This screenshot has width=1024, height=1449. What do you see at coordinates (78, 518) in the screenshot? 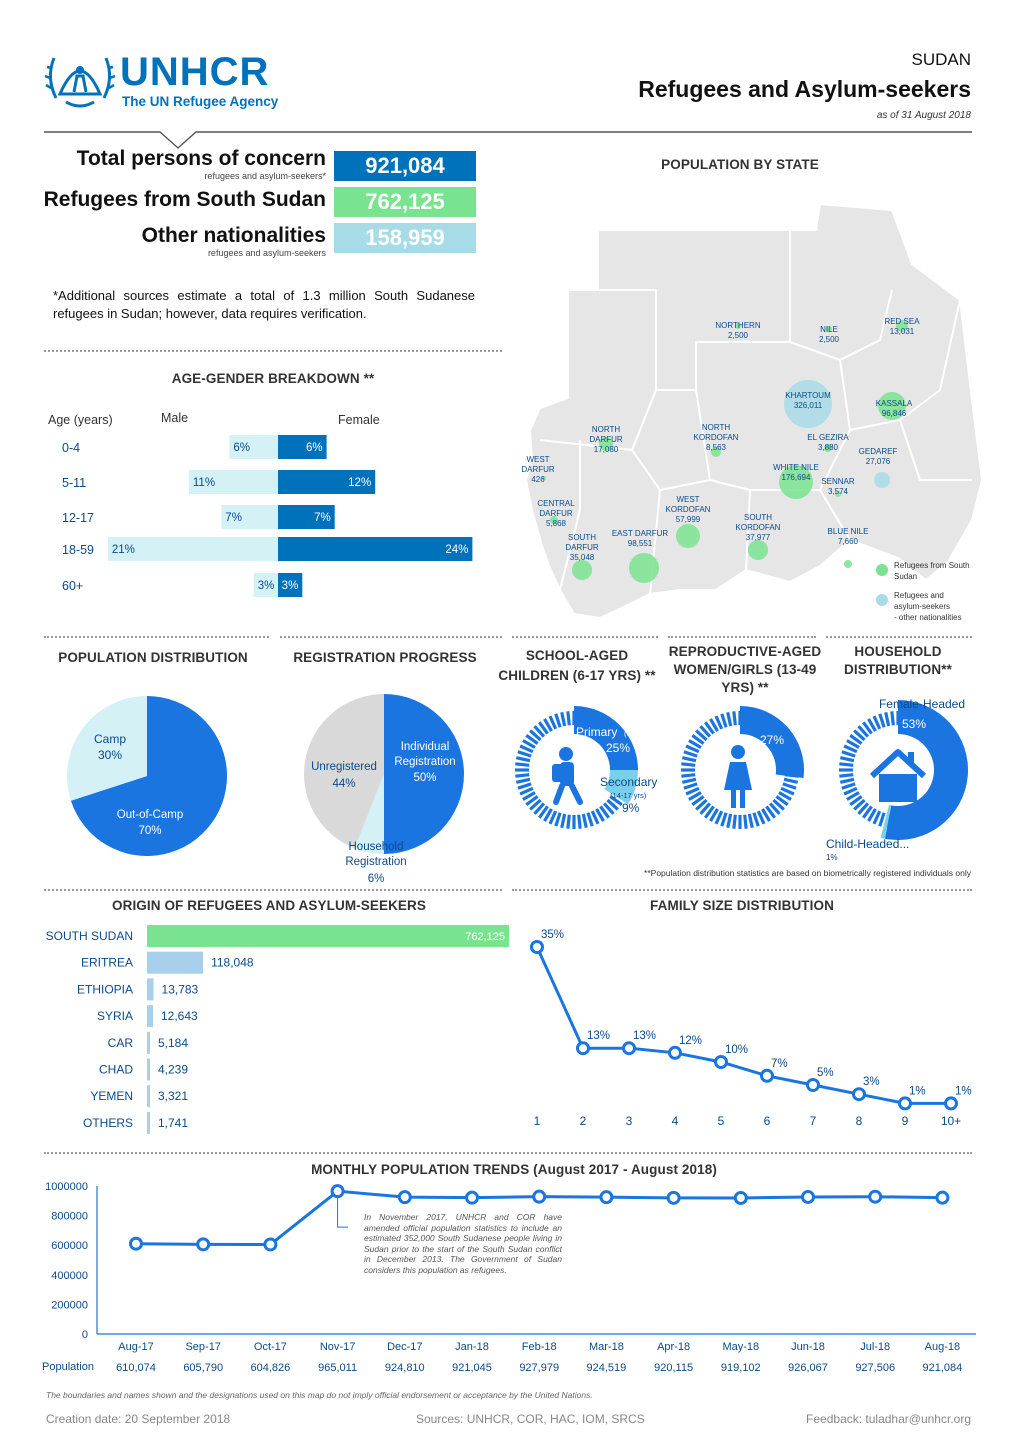
I see `age-category-label: 12-17` at bounding box center [78, 518].